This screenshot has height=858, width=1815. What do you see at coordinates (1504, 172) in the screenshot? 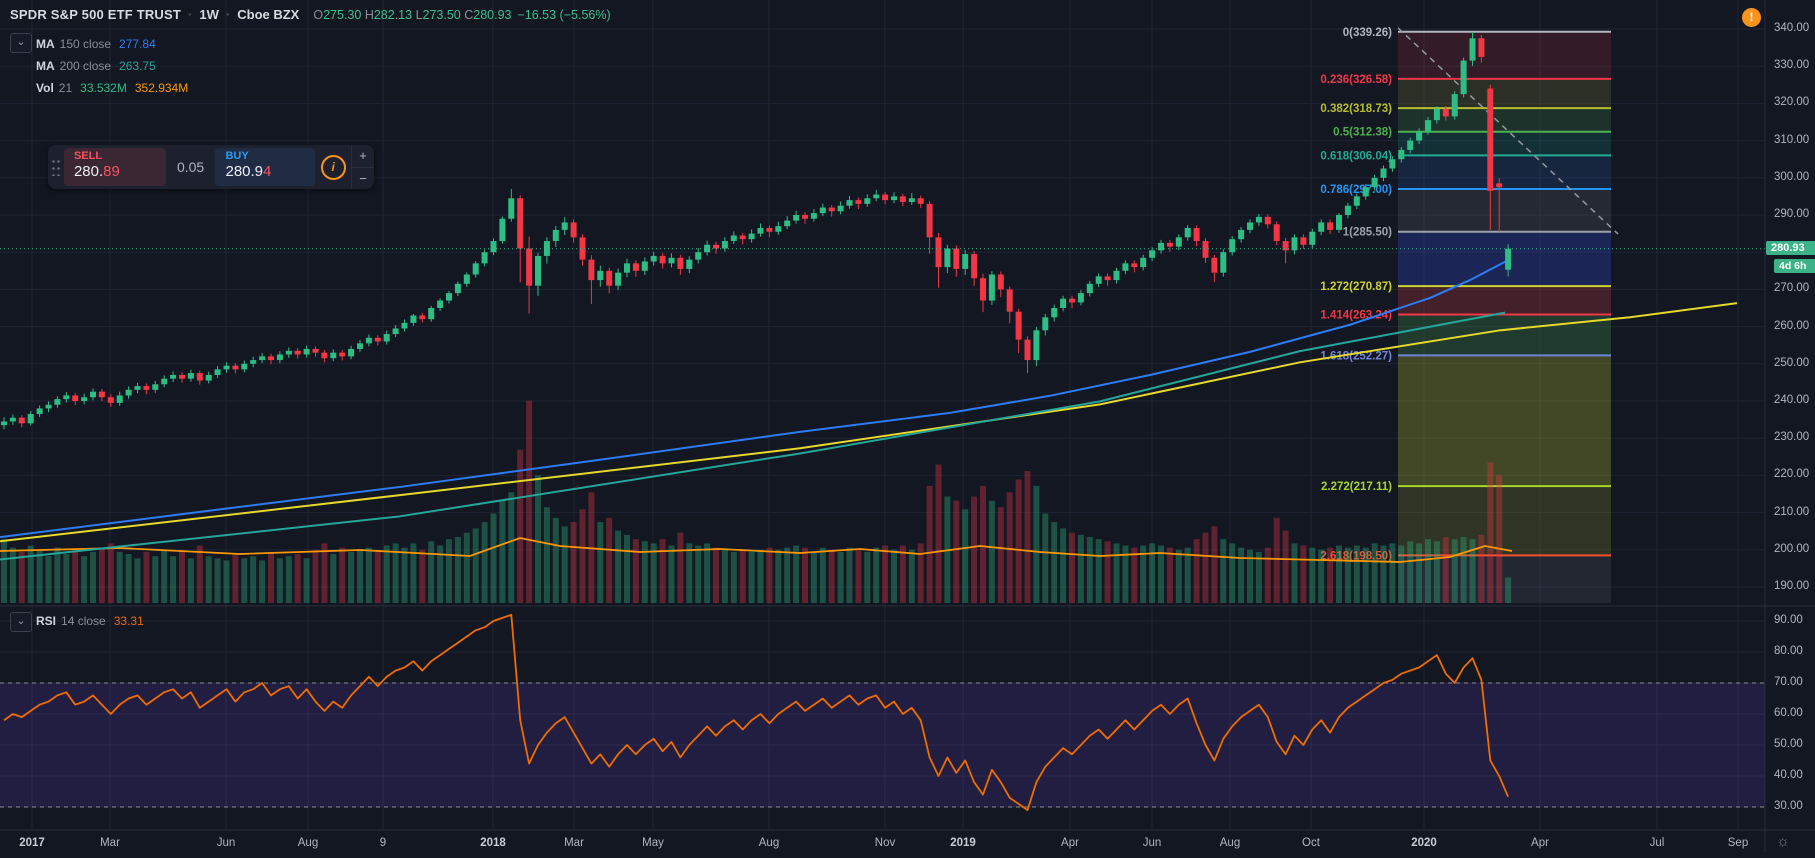
I see `fib-band` at bounding box center [1504, 172].